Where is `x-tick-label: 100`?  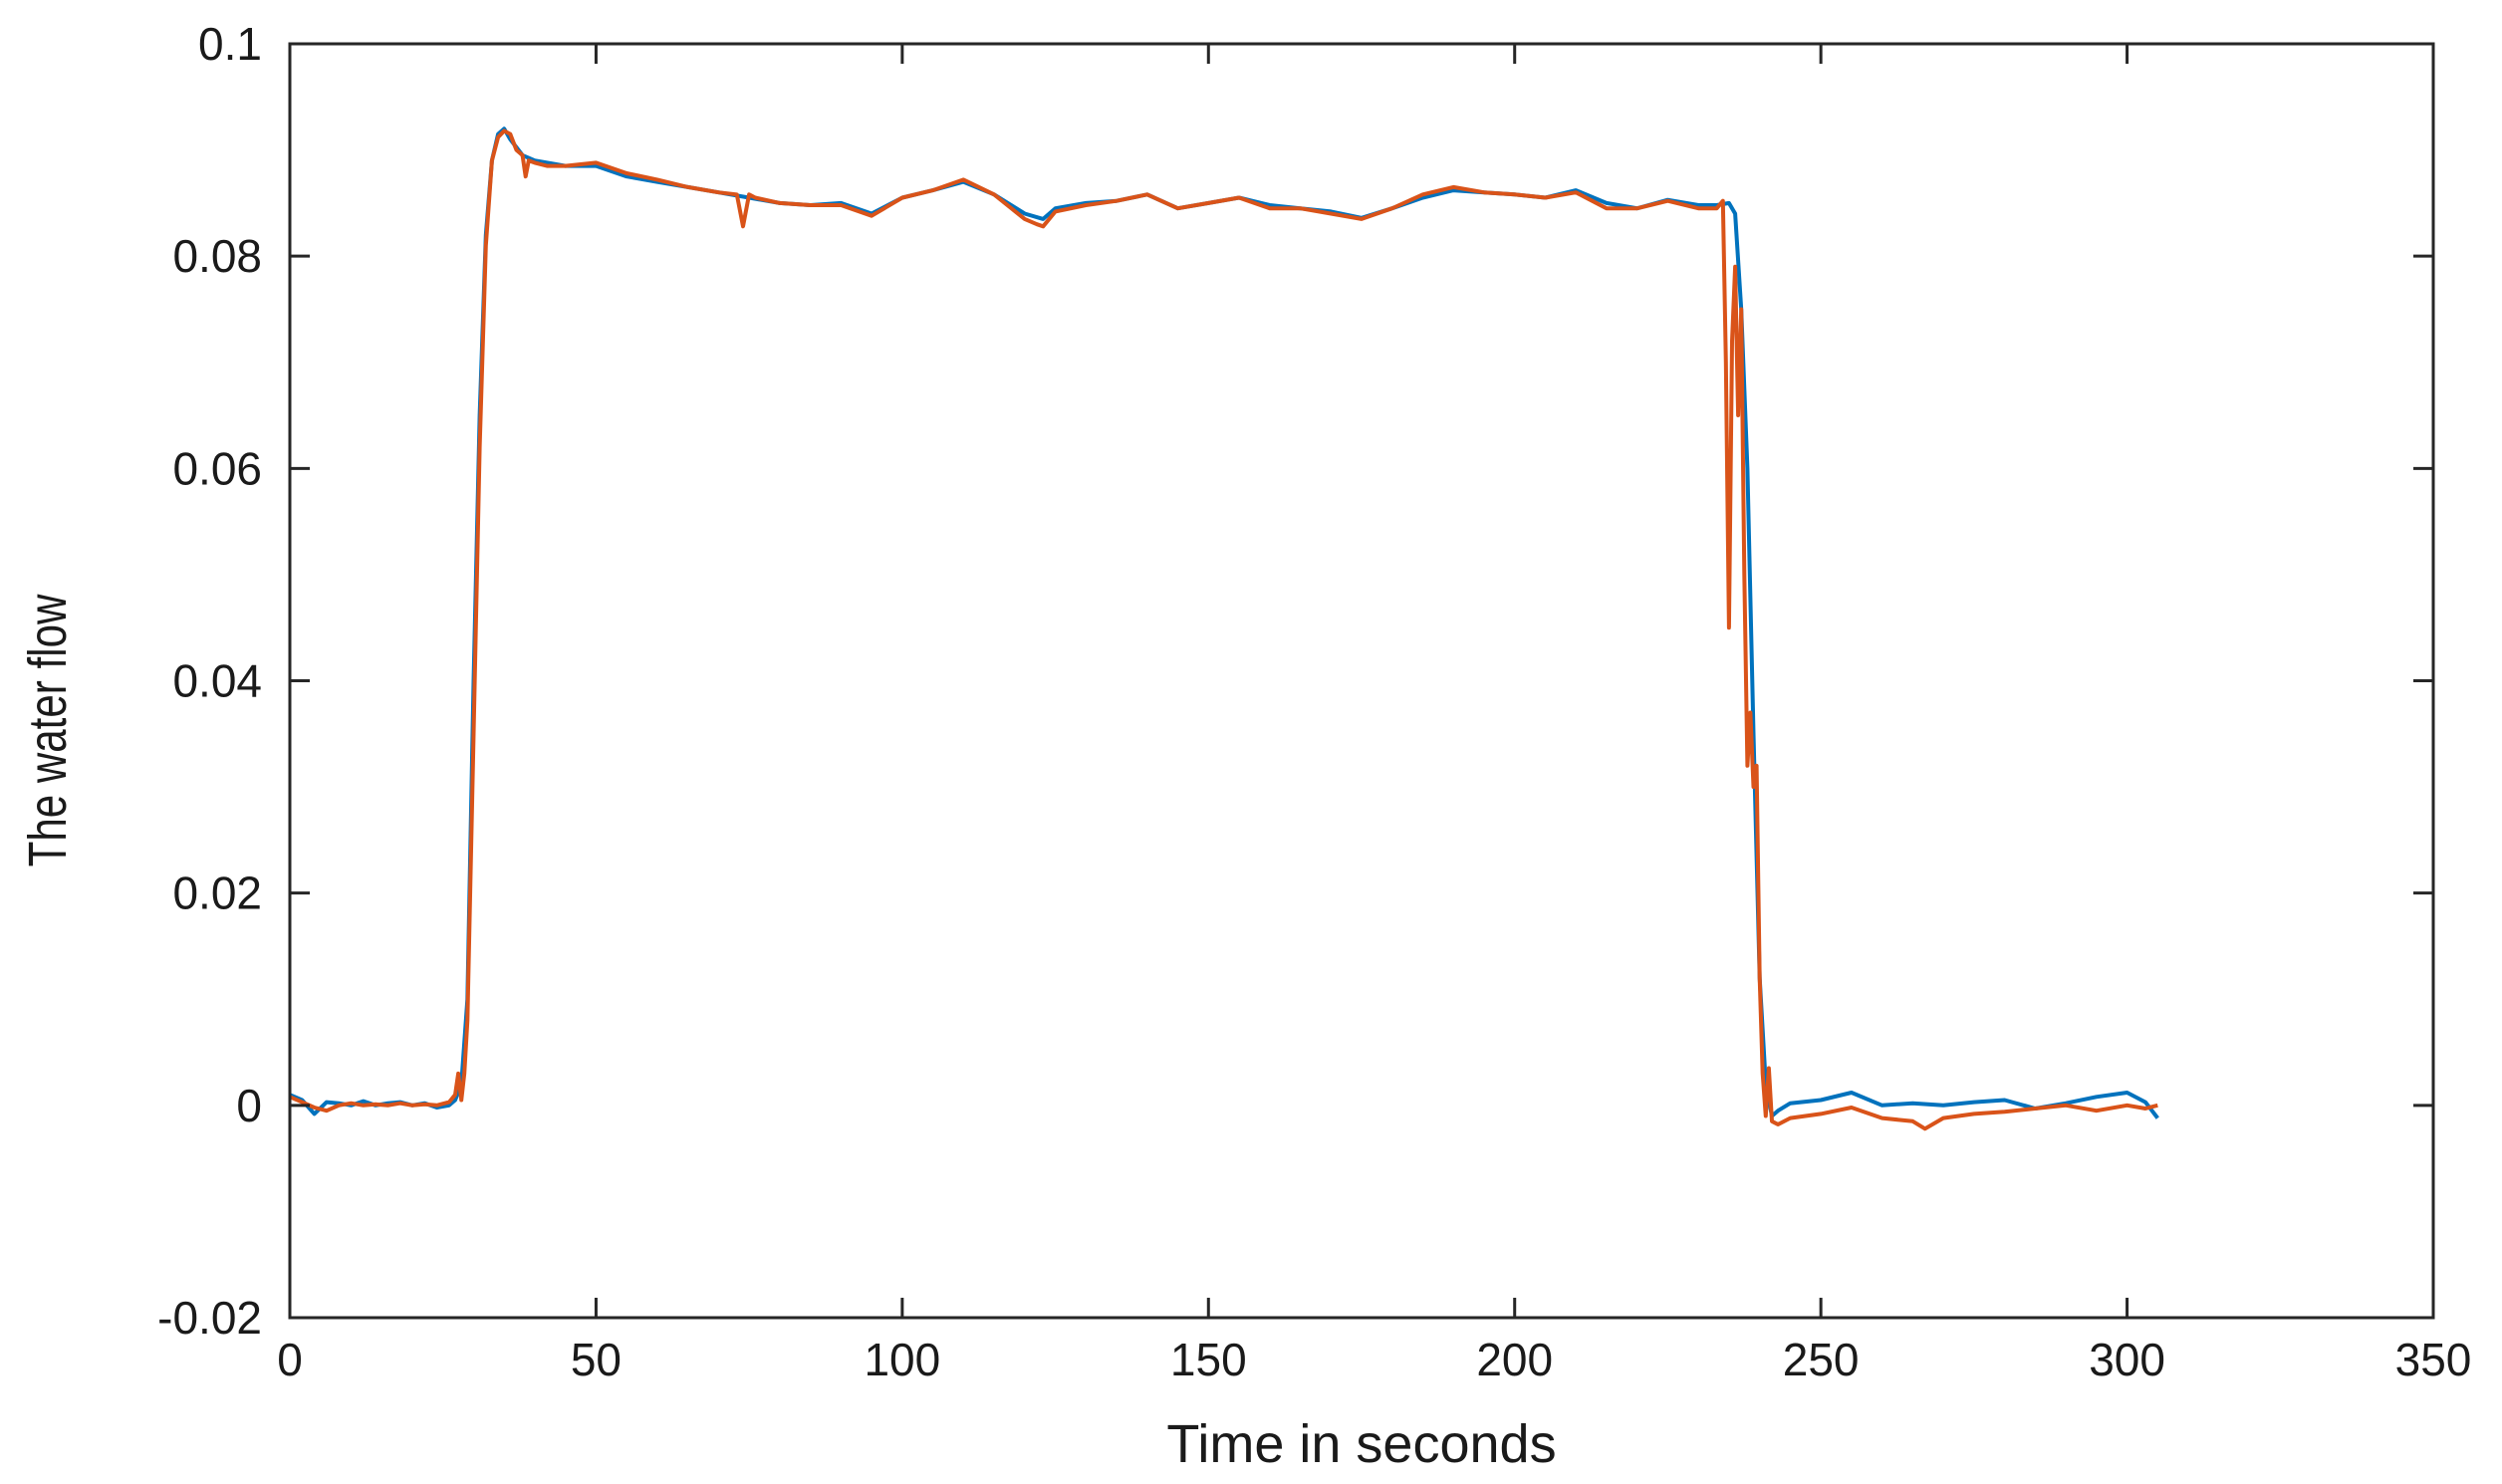 x-tick-label: 100 is located at coordinates (902, 1359).